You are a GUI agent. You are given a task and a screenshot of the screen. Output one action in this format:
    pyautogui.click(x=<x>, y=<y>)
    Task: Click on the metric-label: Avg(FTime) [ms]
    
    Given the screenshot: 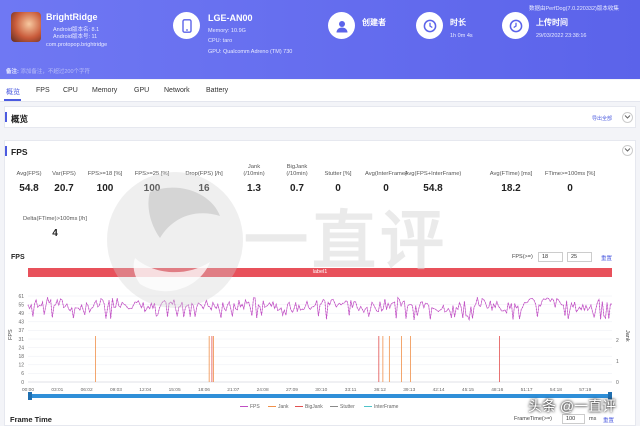 What is the action you would take?
    pyautogui.click(x=511, y=174)
    